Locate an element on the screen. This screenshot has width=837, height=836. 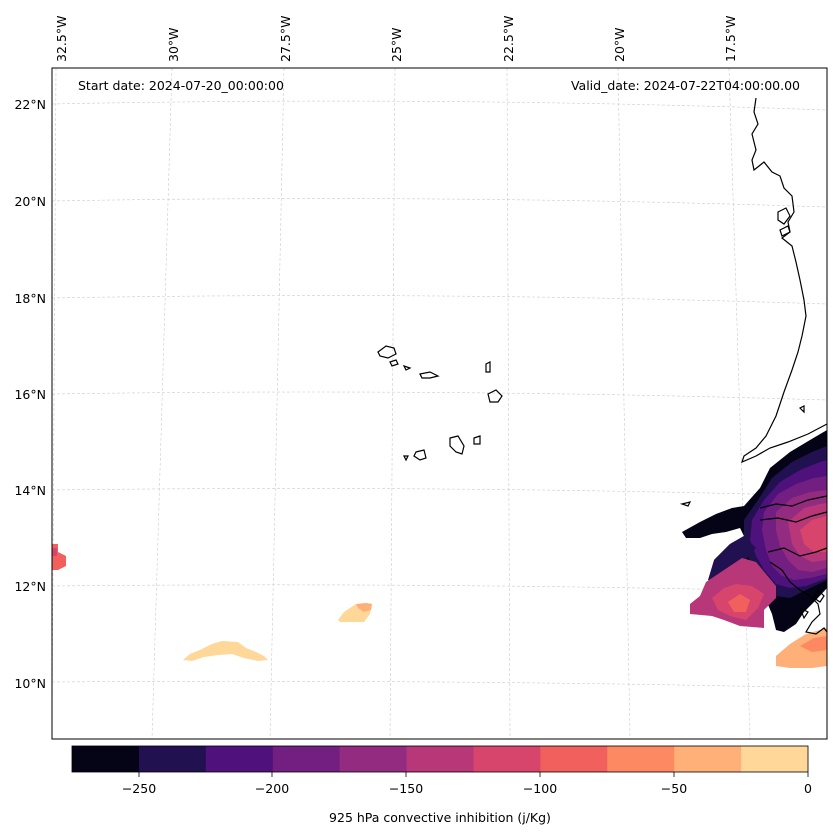
lat-label: 14°N is located at coordinates (30, 490).